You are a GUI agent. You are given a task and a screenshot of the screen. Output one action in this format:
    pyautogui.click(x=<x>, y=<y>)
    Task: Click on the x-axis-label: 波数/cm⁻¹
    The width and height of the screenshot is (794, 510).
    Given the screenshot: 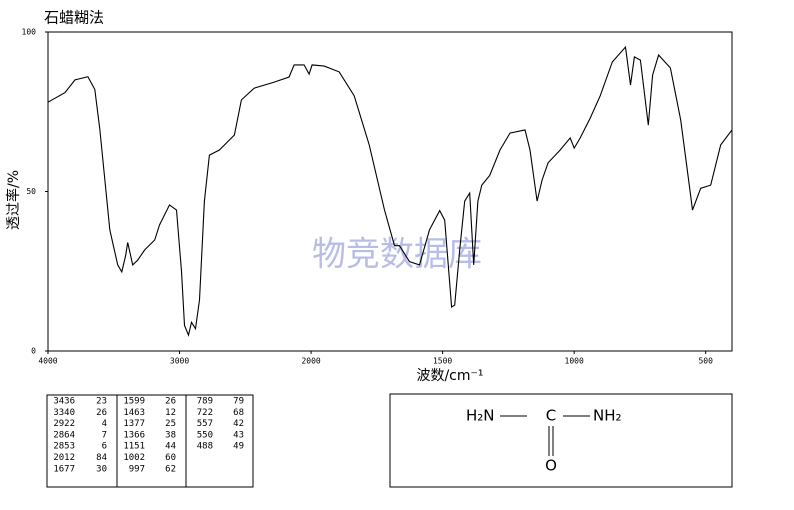 What is the action you would take?
    pyautogui.click(x=449, y=376)
    